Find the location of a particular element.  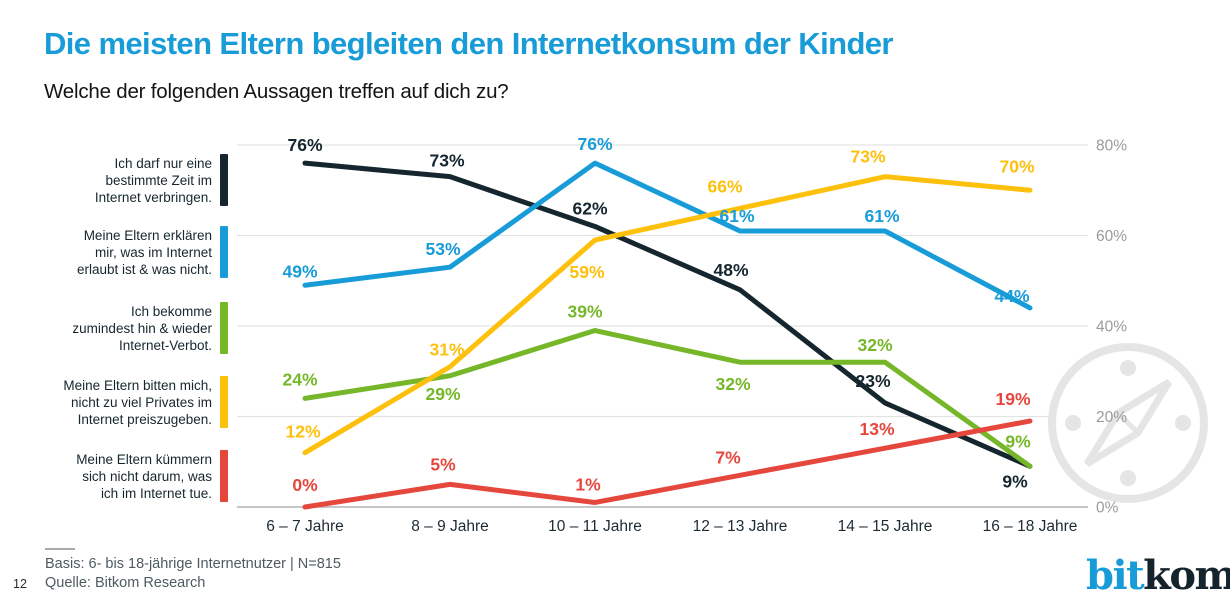

data-label-series2-pt4: 32% is located at coordinates (874, 345).